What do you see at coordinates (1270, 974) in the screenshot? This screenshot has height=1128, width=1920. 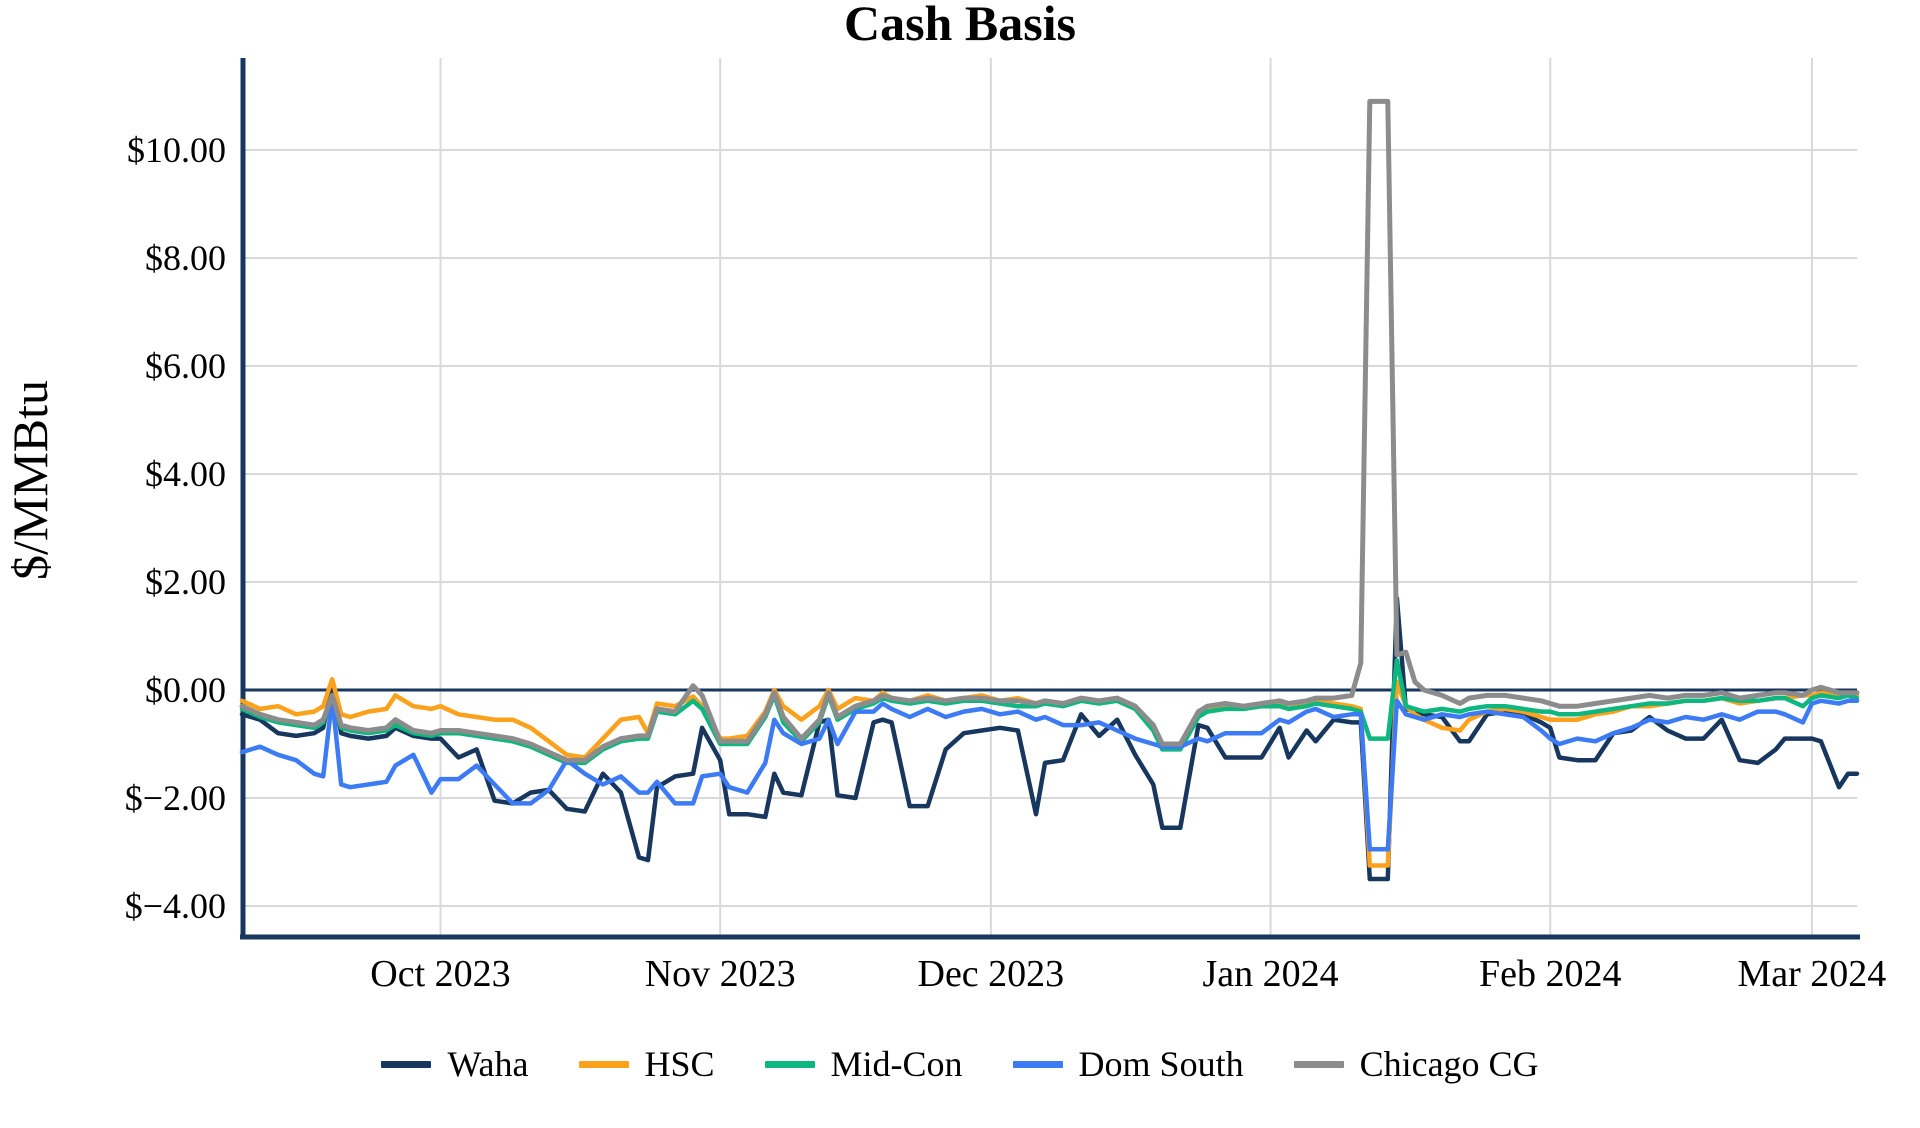 I see `x-tick-label: Jan 2024` at bounding box center [1270, 974].